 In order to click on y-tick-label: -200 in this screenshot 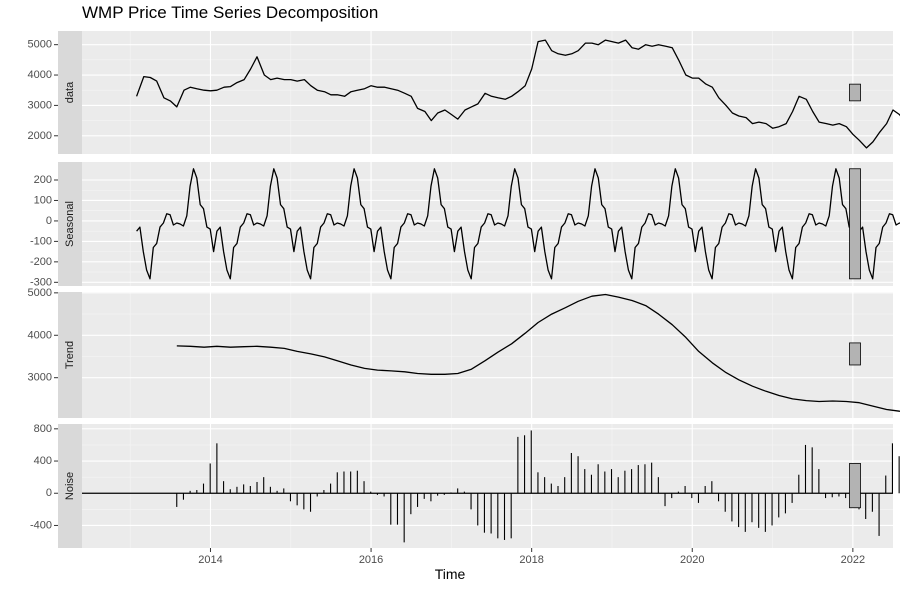, I will do `click(41, 262)`.